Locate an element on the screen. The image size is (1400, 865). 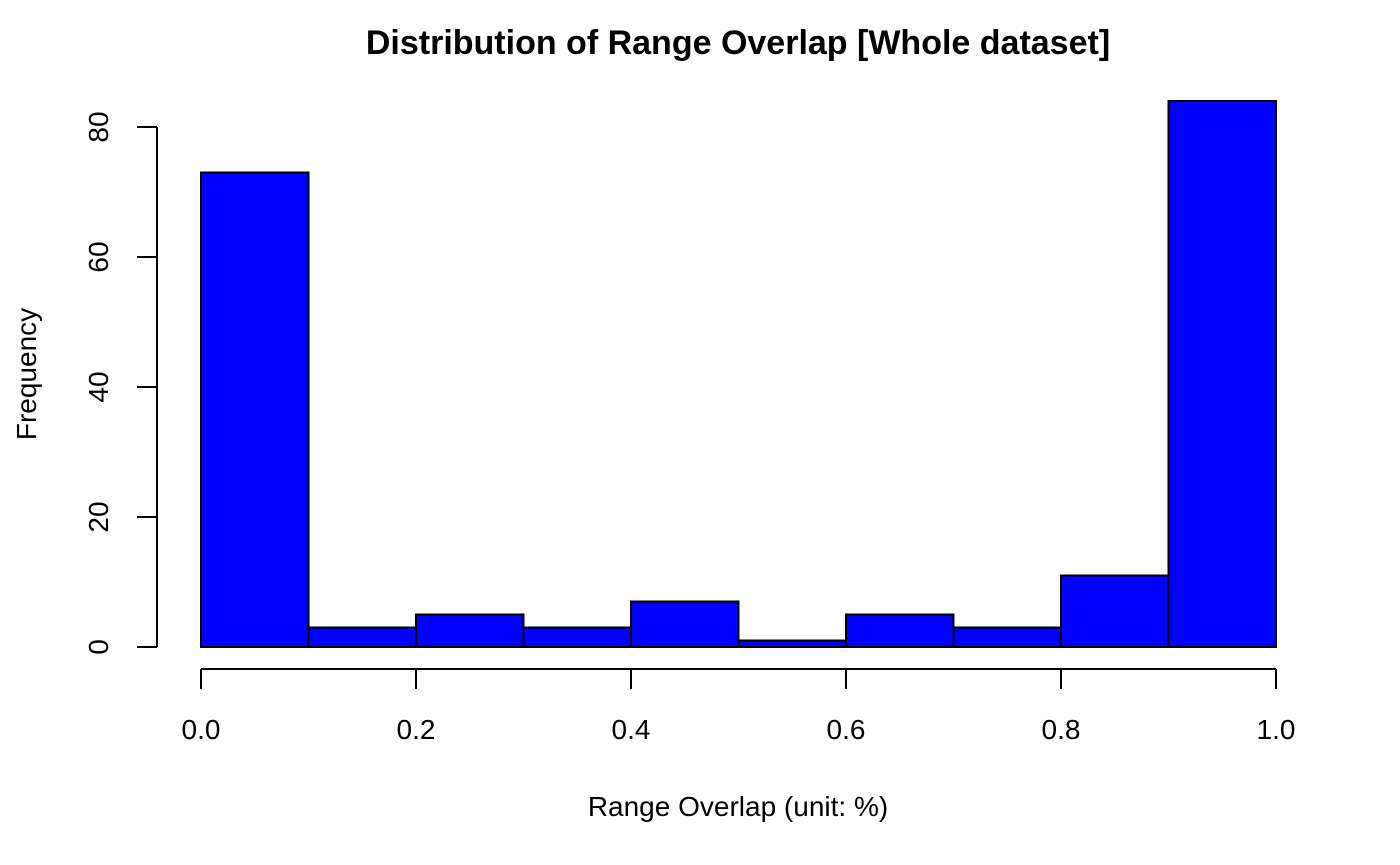
x-tick-label-0: 0.0 is located at coordinates (201, 729).